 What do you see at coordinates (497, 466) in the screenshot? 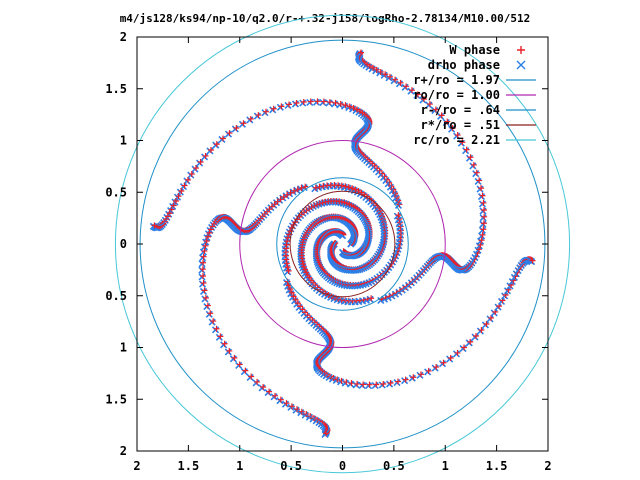
I see `x-tick-label: 1.5` at bounding box center [497, 466].